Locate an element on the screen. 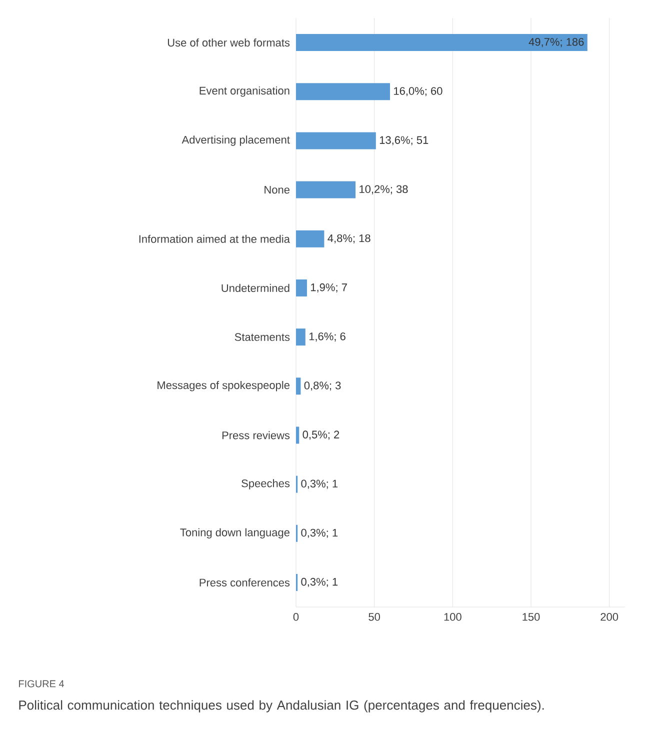 This screenshot has height=747, width=648. data-label: 16,0%; 60 is located at coordinates (418, 91).